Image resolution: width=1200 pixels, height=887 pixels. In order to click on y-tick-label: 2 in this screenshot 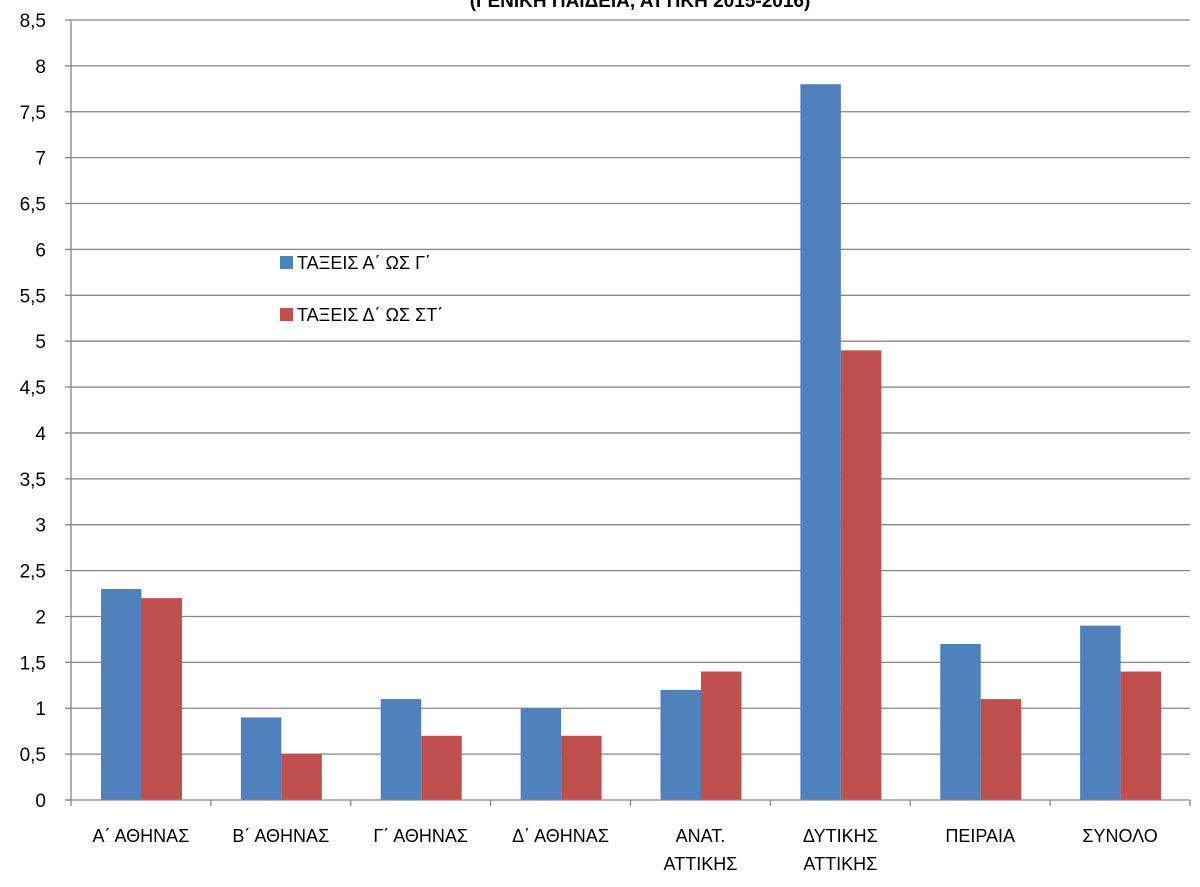, I will do `click(40, 617)`.